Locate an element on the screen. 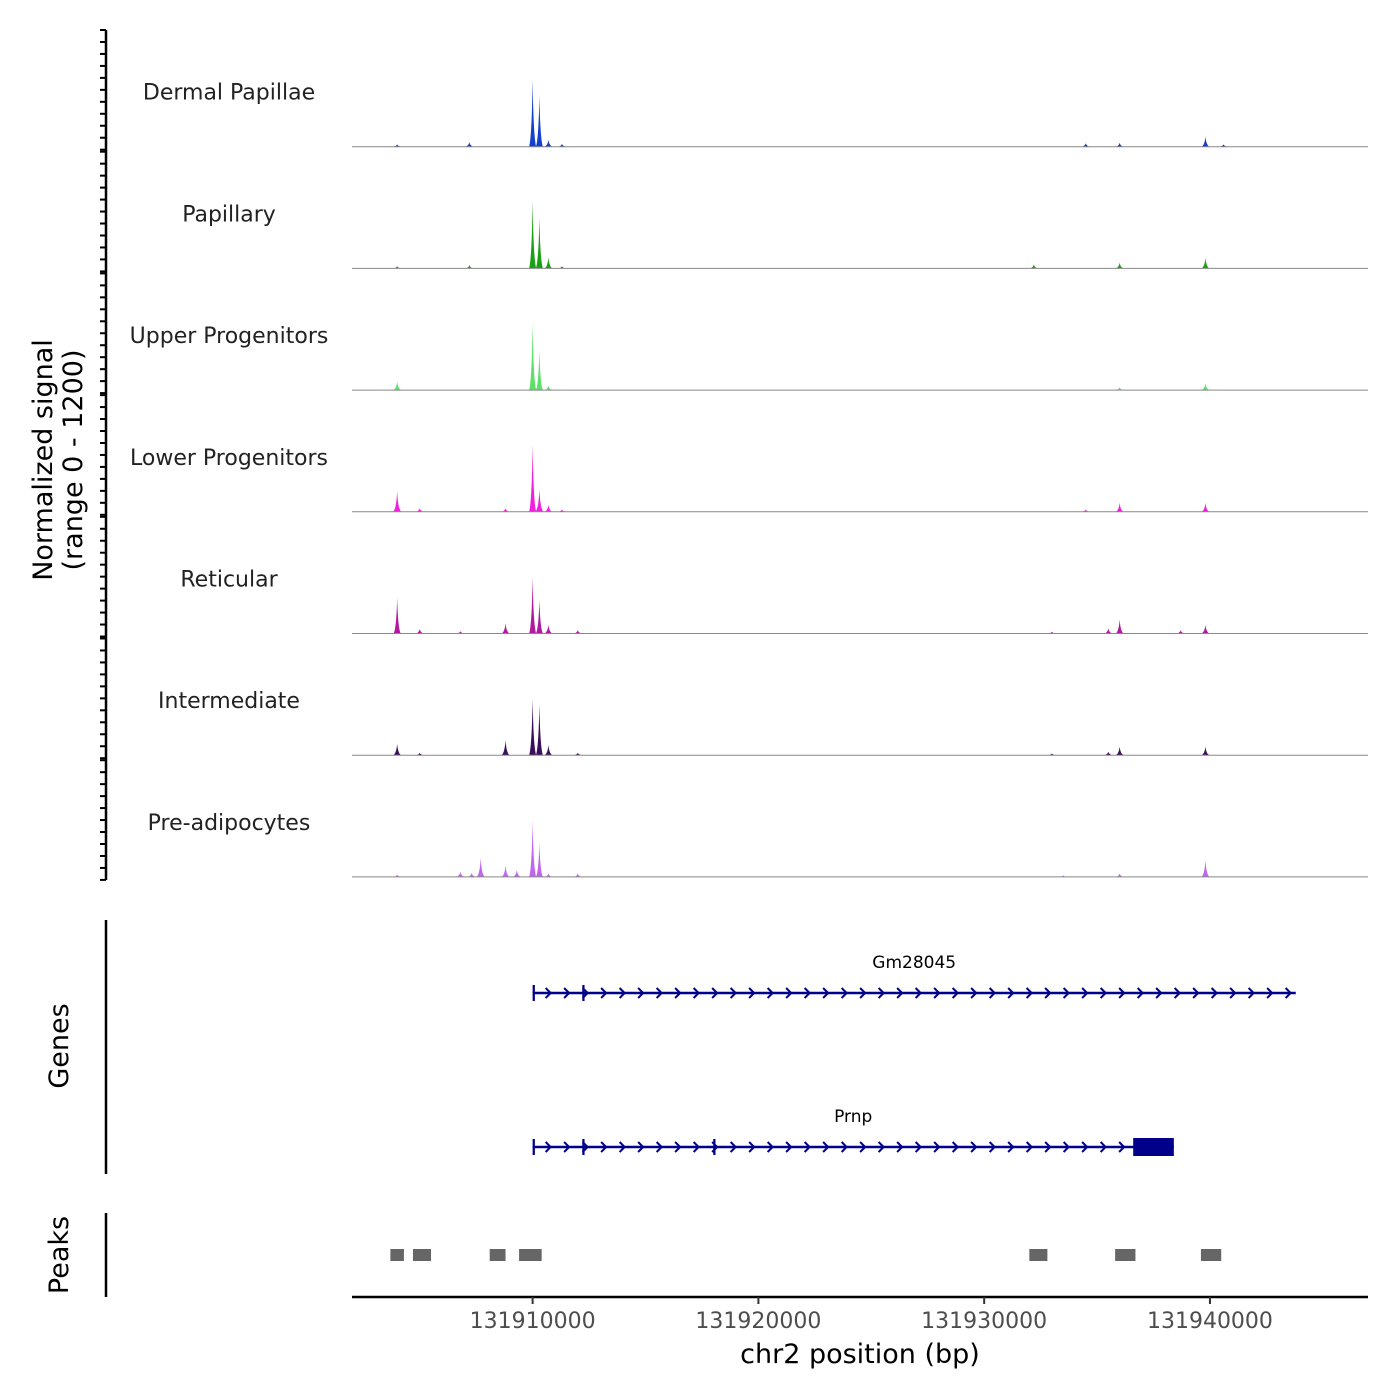 This screenshot has height=1400, width=1400. x-tick-label: 131910000 is located at coordinates (533, 1321).